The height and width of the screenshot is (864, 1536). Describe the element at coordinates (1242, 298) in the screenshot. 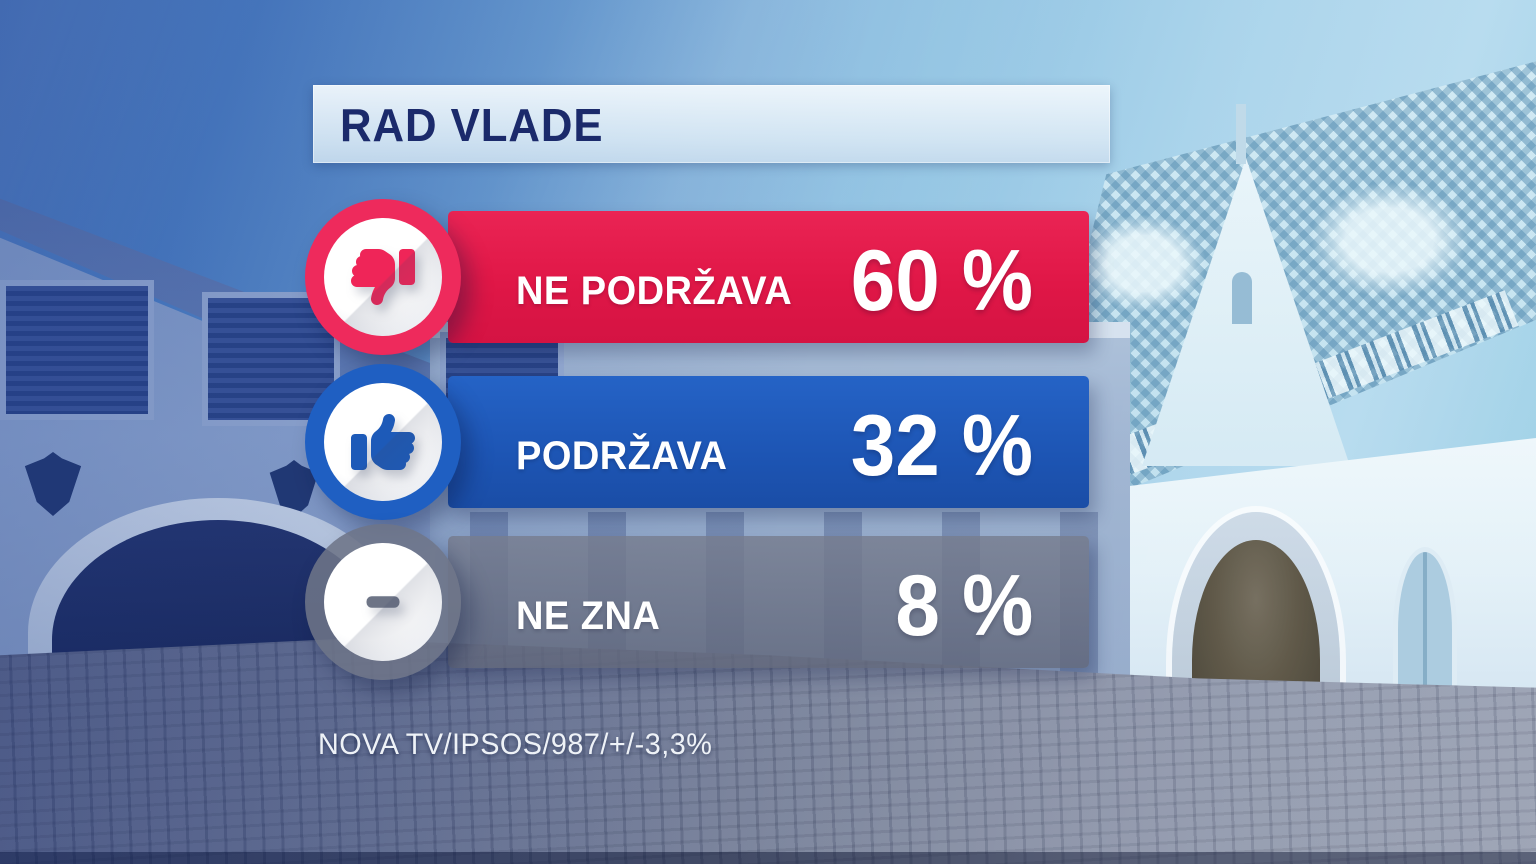

I see `gable-window` at that location.